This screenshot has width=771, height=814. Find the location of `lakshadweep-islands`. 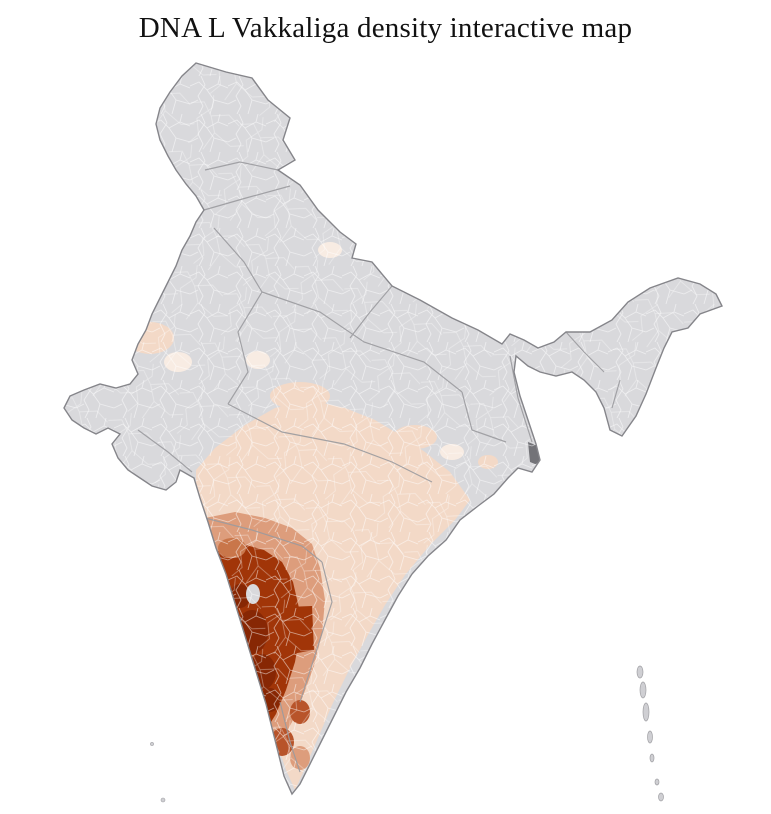

lakshadweep-islands is located at coordinates (158, 772).